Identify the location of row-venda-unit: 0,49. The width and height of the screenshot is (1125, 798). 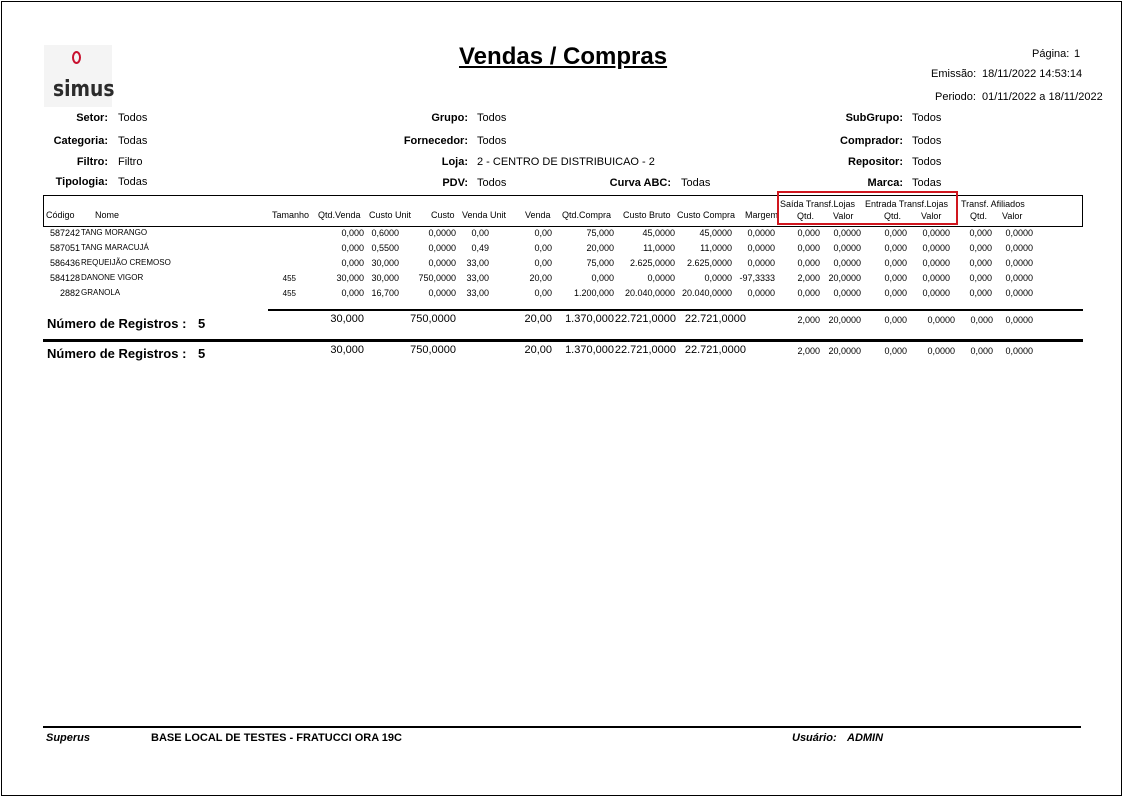
(480, 248).